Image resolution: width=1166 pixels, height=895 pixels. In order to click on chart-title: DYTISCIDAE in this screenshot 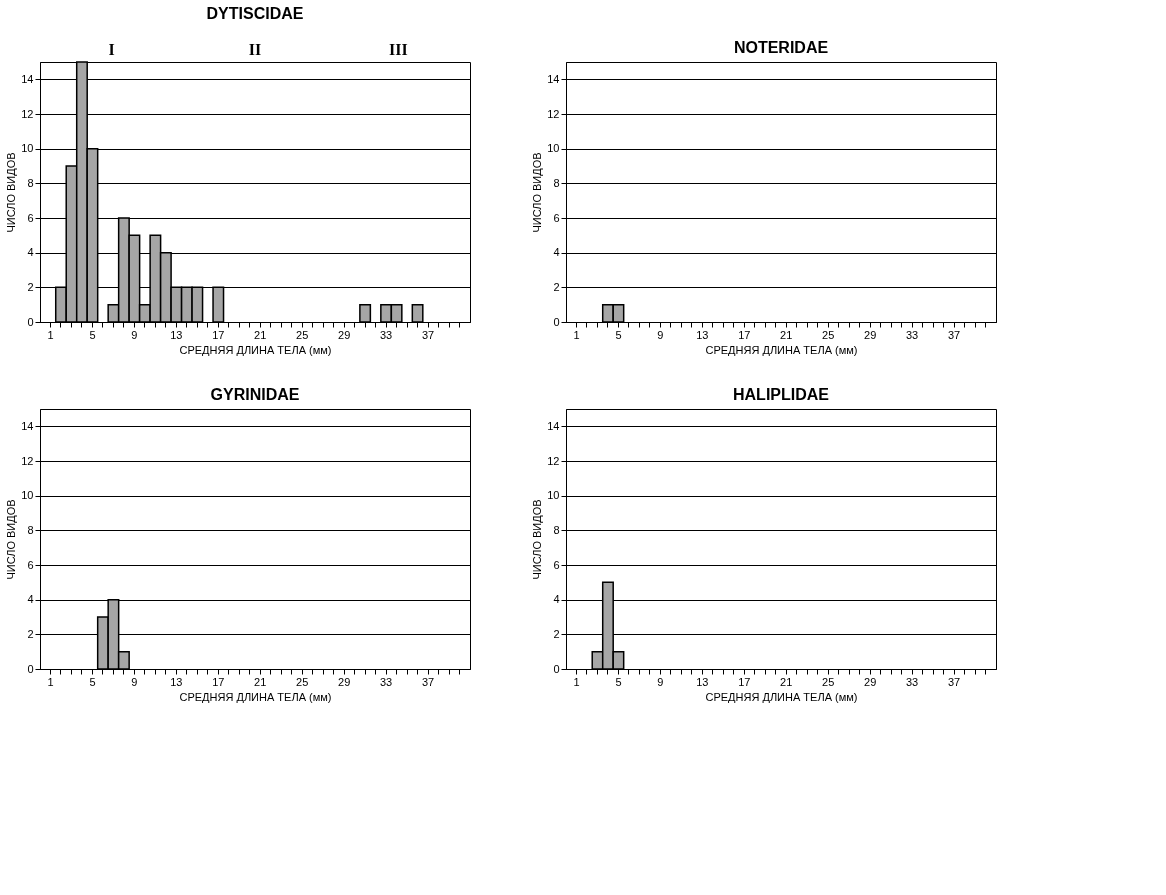, I will do `click(255, 13)`.